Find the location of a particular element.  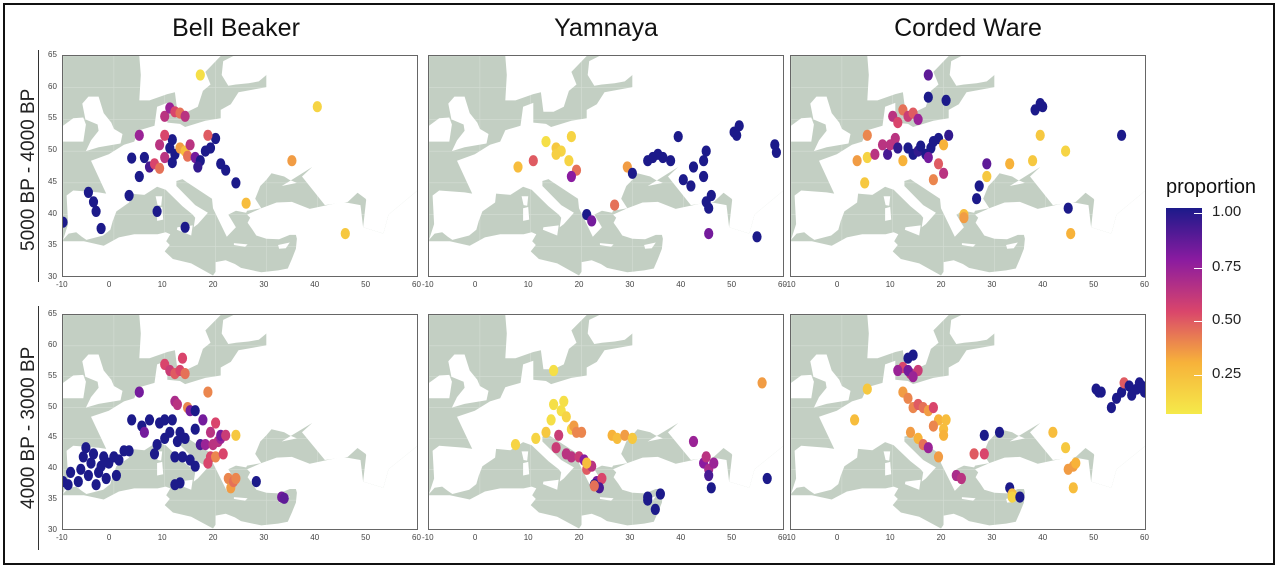

x-tick-label: 10 is located at coordinates (890, 284).